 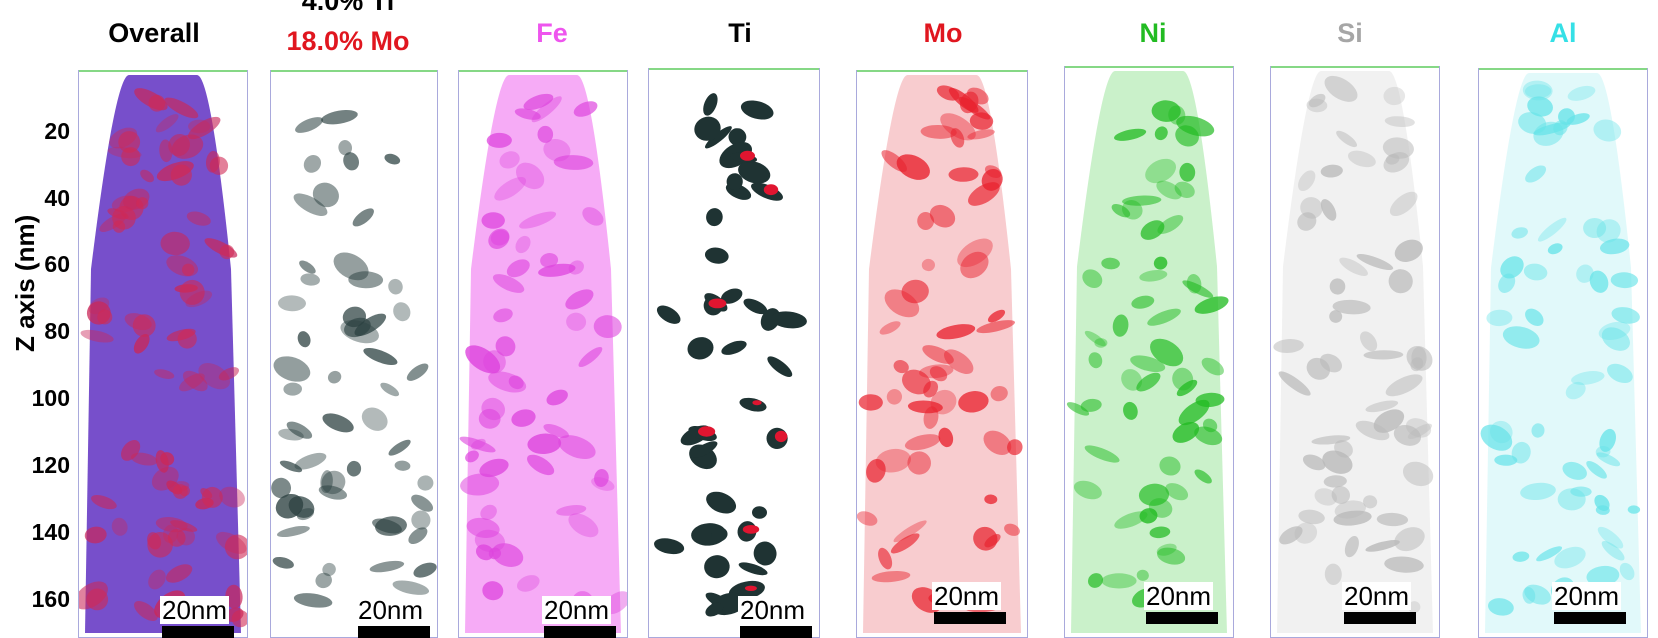 I want to click on panel-title-mo-line: 18.0% Mo, so click(x=348, y=41).